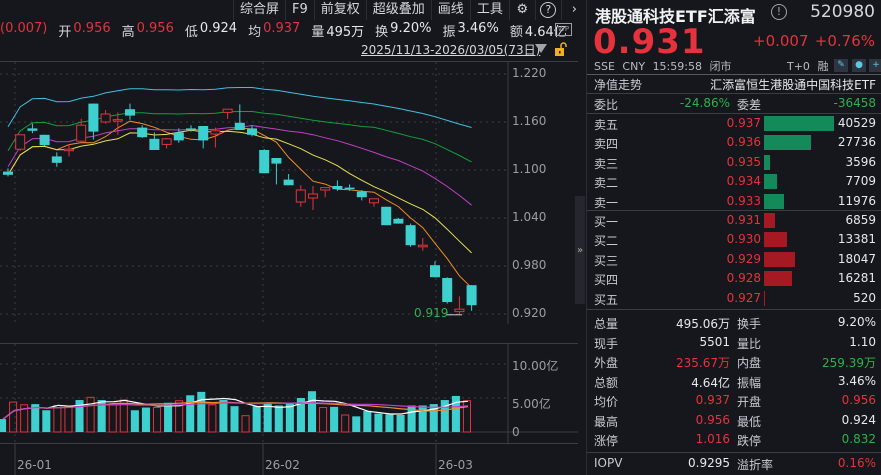  I want to click on date-range: 2025/11/13-2026/03/05(73日), so click(451, 50).